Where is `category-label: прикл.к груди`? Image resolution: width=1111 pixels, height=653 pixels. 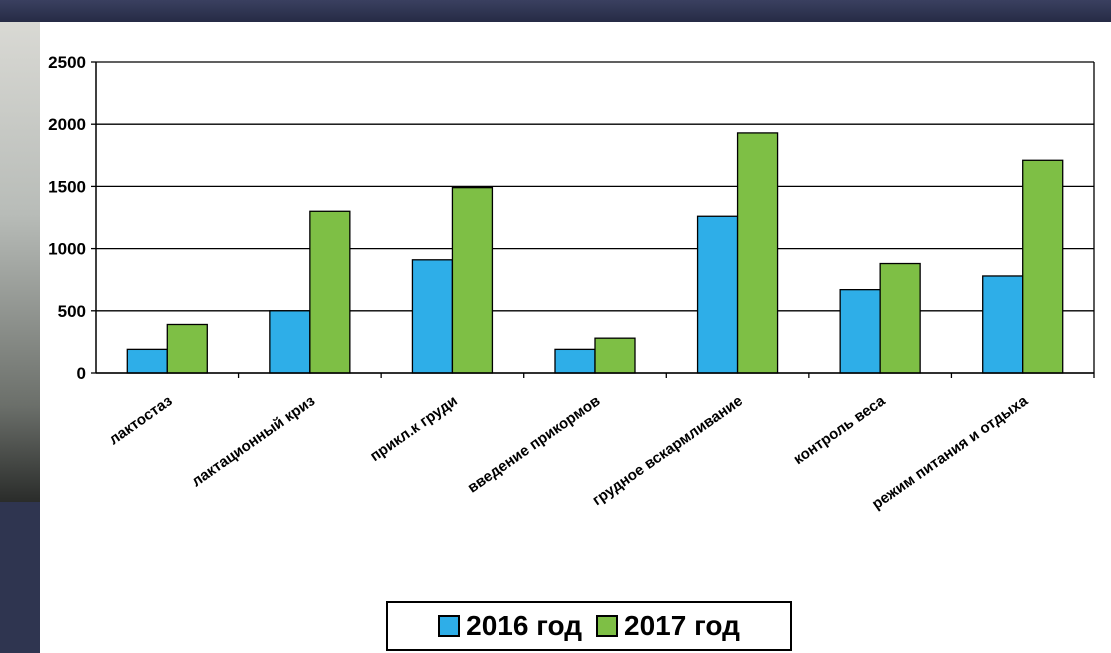
category-label: прикл.к груди is located at coordinates (414, 428).